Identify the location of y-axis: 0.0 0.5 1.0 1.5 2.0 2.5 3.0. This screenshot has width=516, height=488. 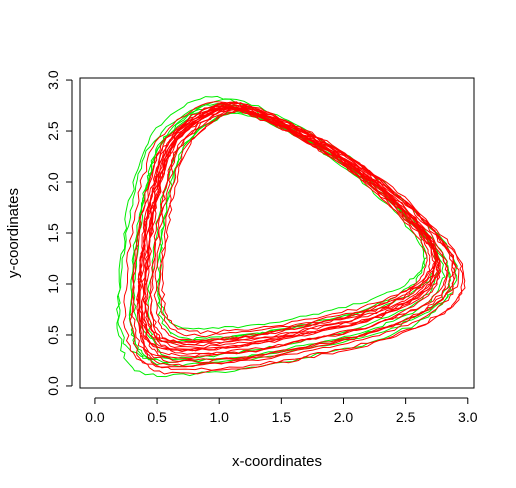
(59, 233).